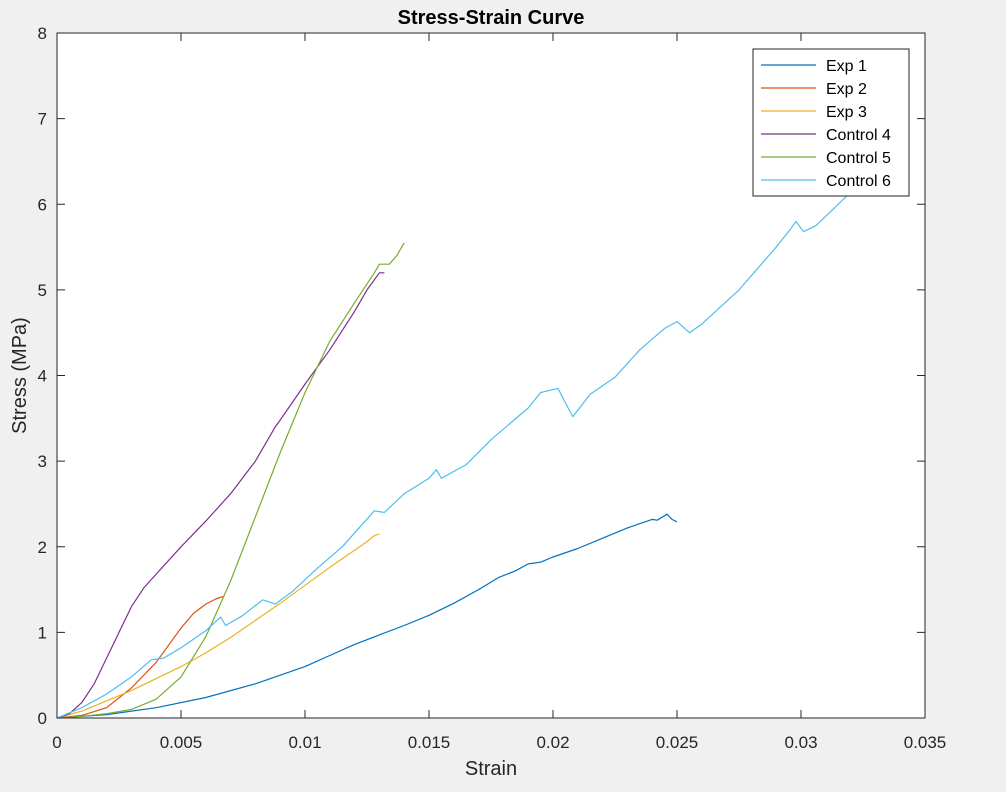  Describe the element at coordinates (56, 742) in the screenshot. I see `x-tick-label: 0` at that location.